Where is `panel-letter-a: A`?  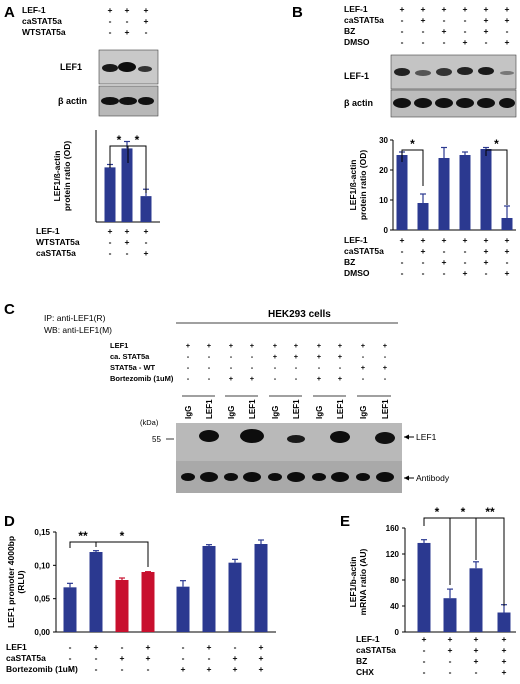 panel-letter-a: A is located at coordinates (9, 12).